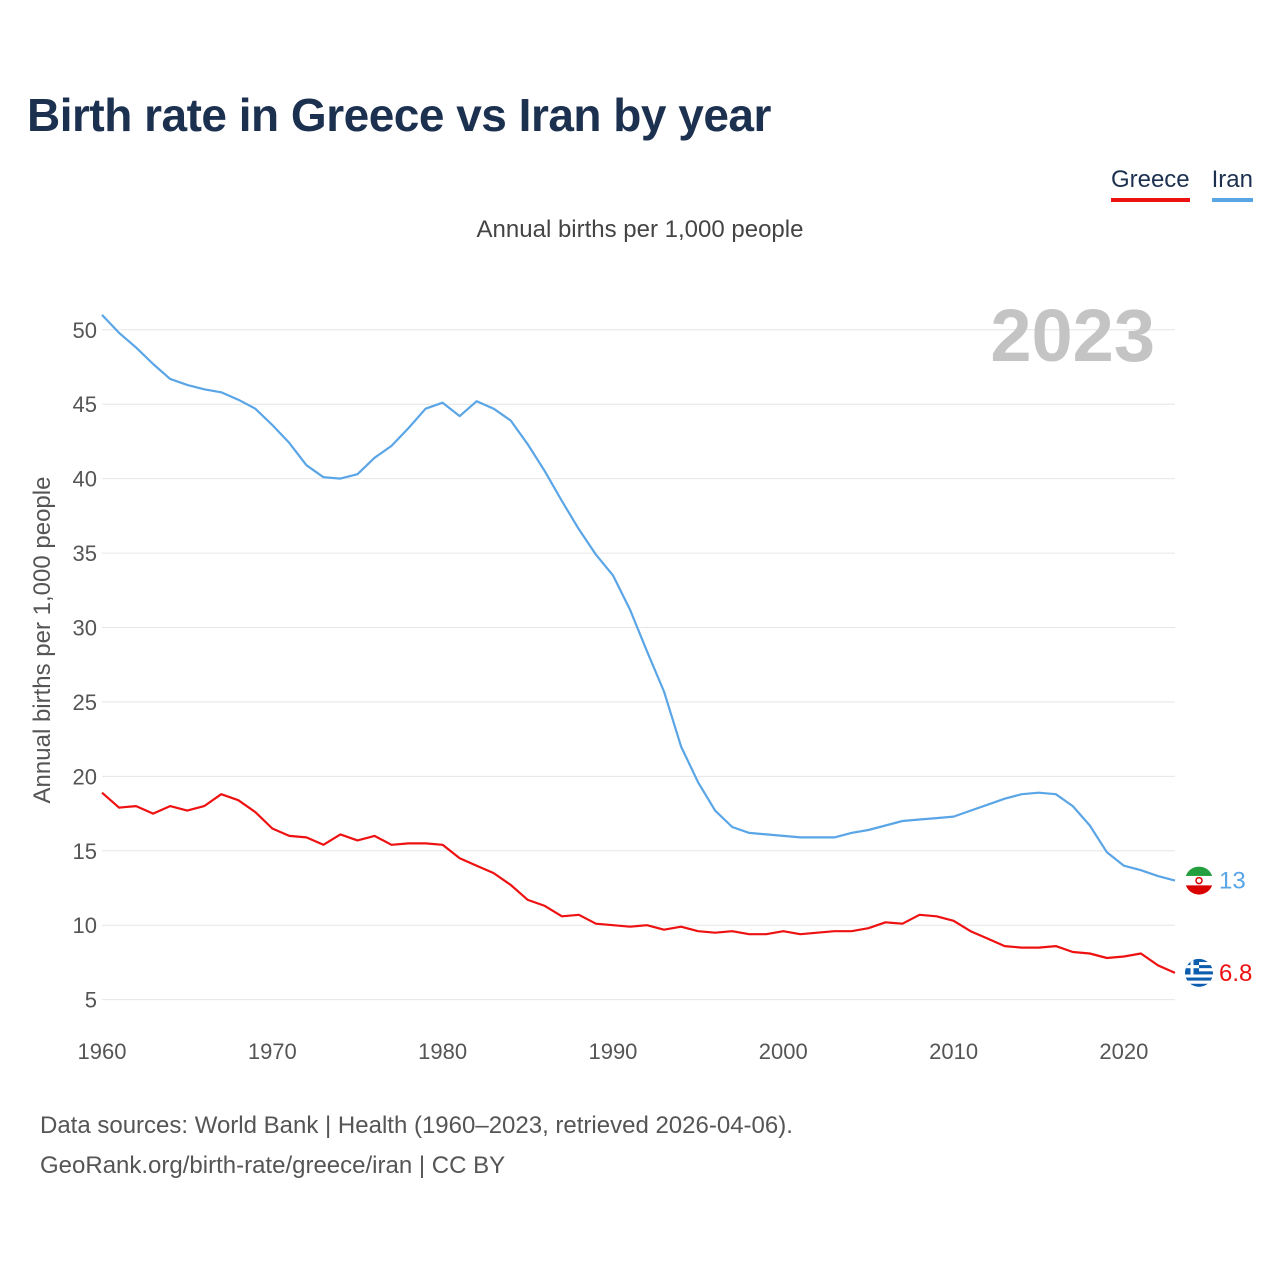 This screenshot has height=1280, width=1280. I want to click on y-tick-label: 40, so click(85, 479).